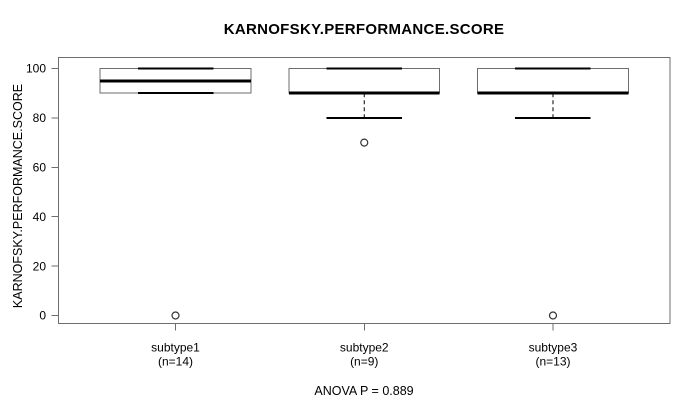 The height and width of the screenshot is (400, 700). What do you see at coordinates (18, 196) in the screenshot?
I see `y-axis-title: KARNOFSKY.PERFORMANCE.SCORE` at bounding box center [18, 196].